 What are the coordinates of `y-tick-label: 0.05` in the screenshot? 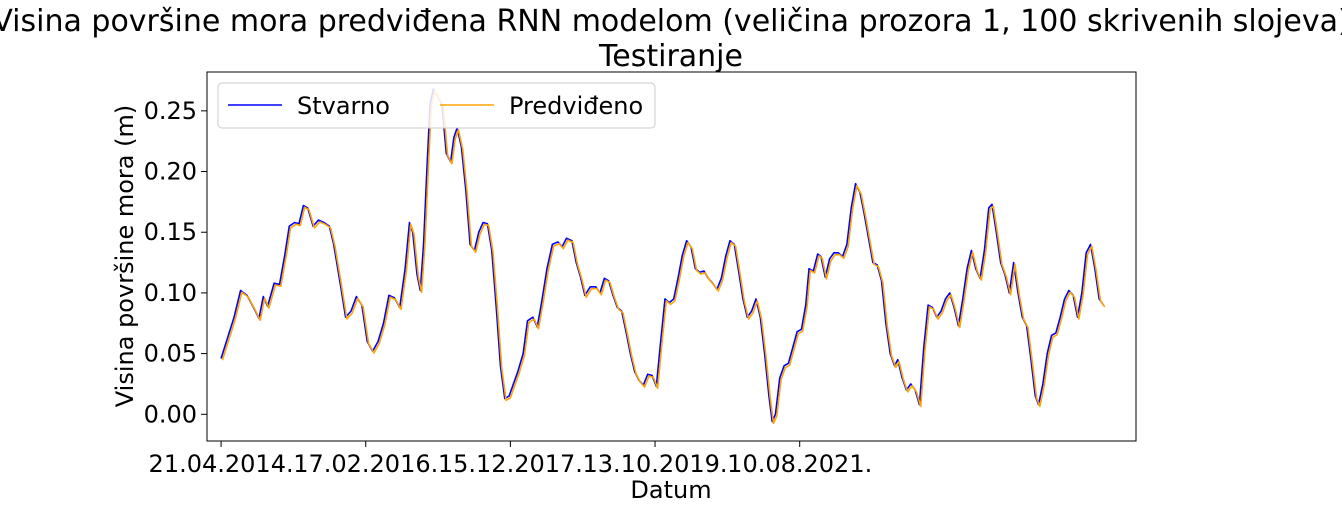 It's located at (170, 354).